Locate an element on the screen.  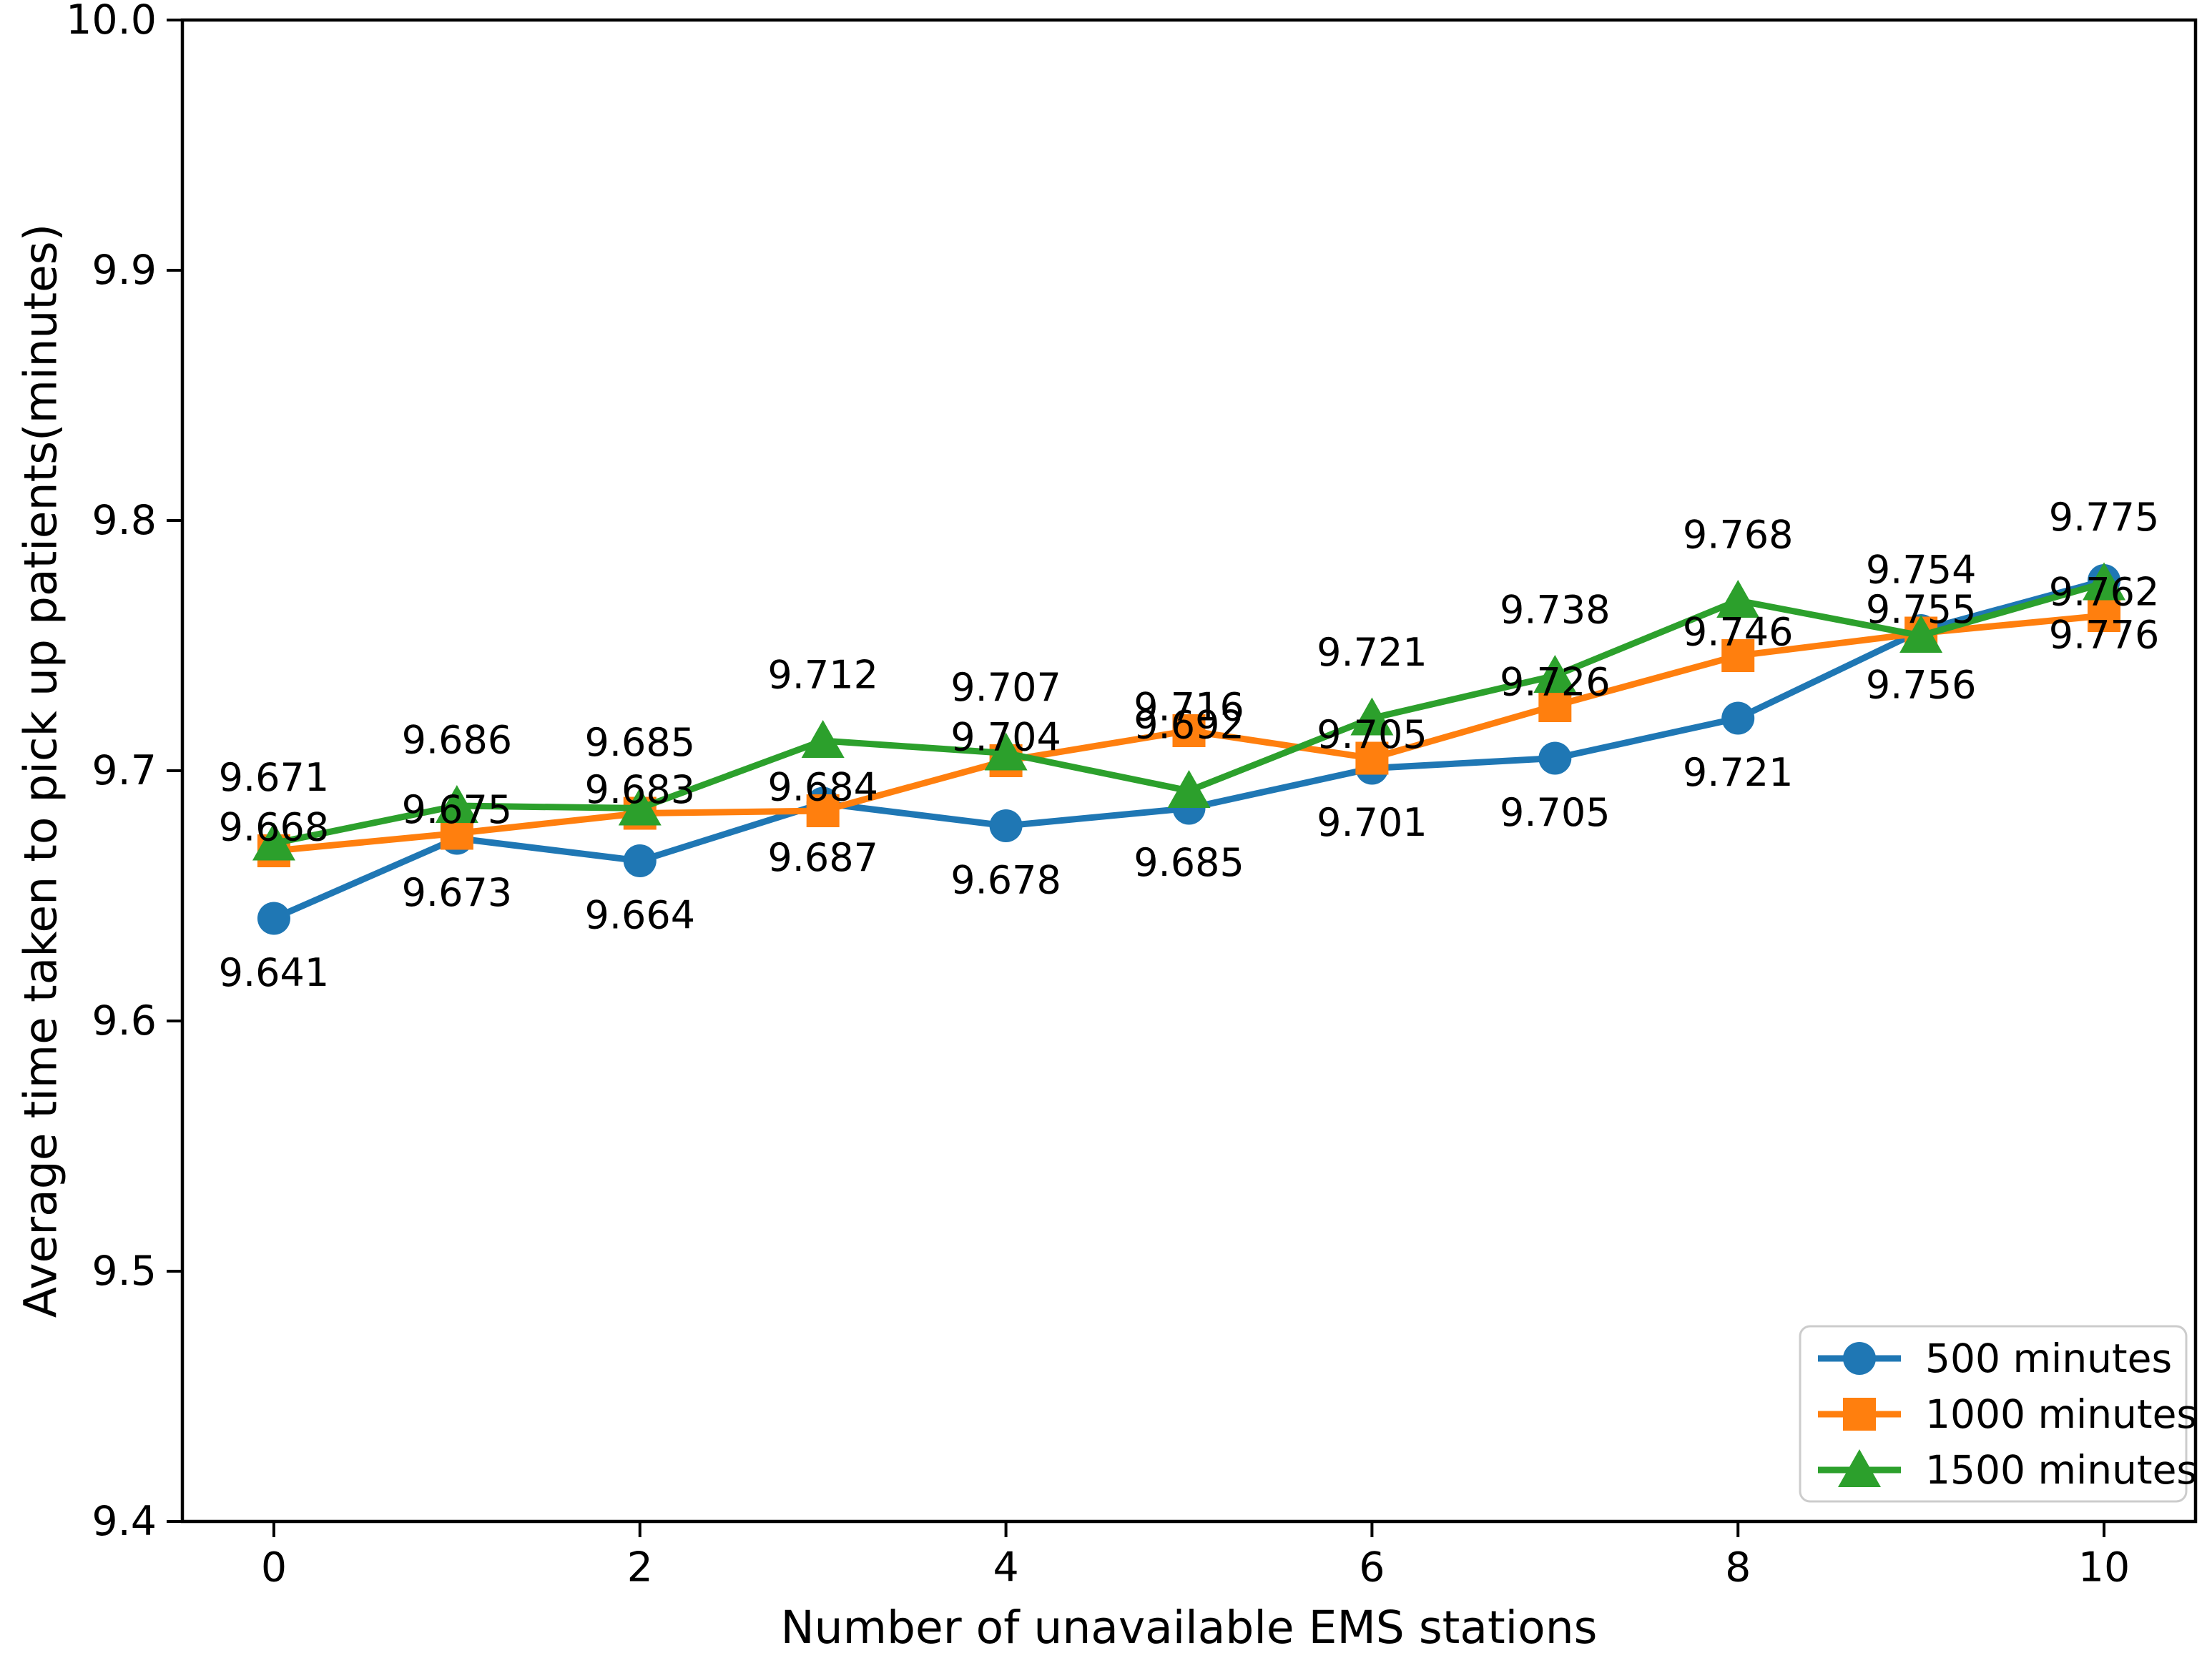
point-value-label: 9.641 is located at coordinates (275, 972).